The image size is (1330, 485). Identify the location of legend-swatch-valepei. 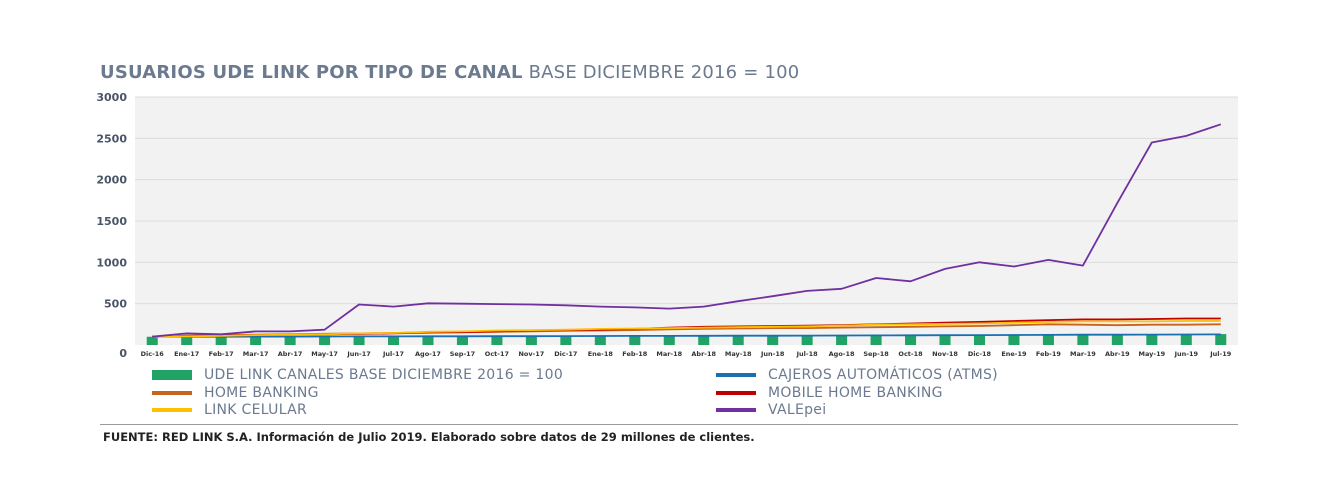
(736, 410).